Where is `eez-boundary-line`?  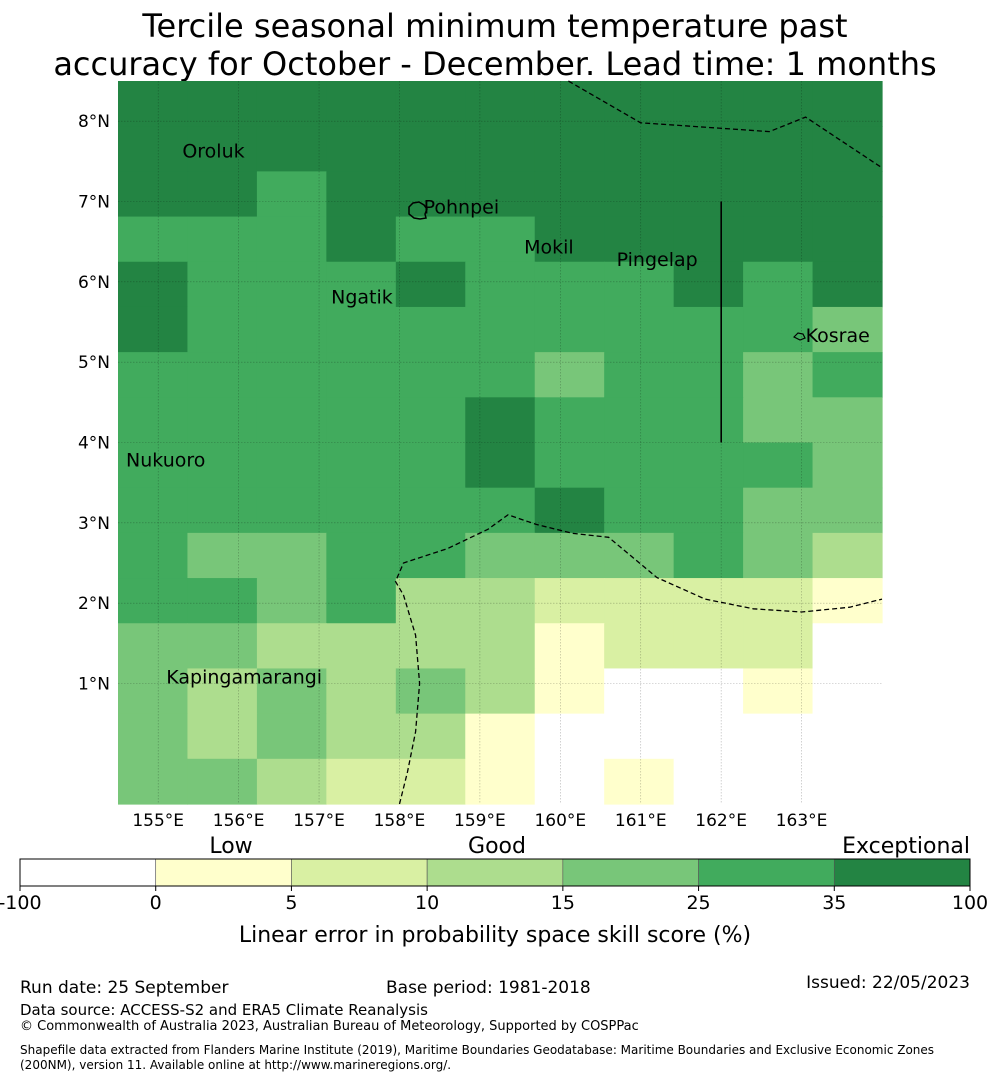 eez-boundary-line is located at coordinates (638, 659).